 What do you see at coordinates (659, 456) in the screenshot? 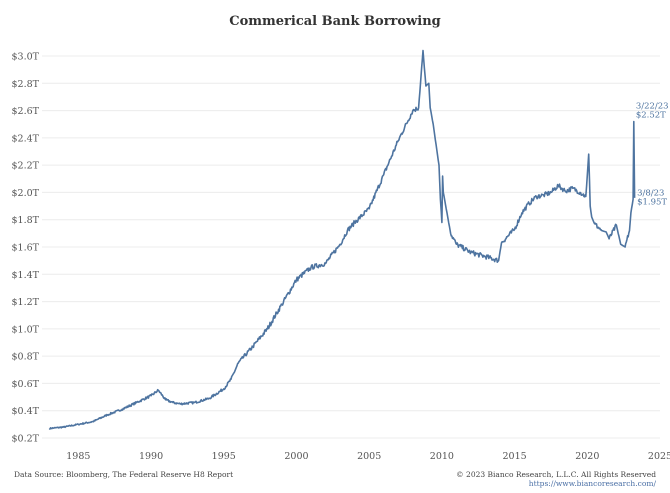
I see `x-tick-label: 2025` at bounding box center [659, 456].